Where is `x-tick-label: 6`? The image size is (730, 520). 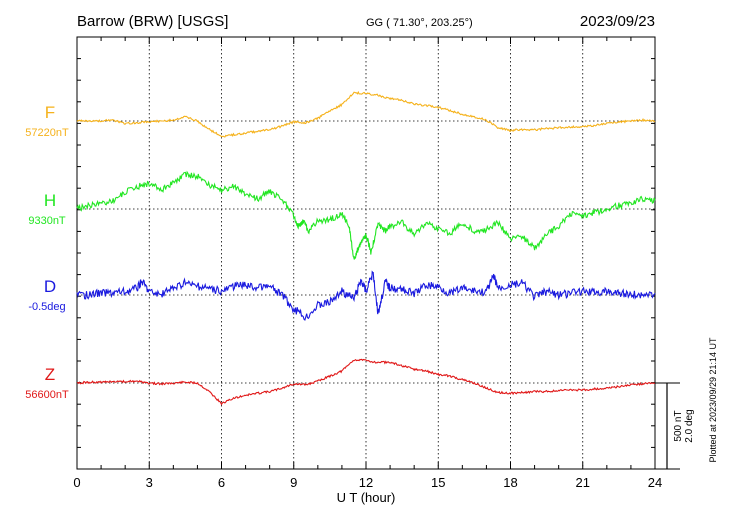 x-tick-label: 6 is located at coordinates (221, 482).